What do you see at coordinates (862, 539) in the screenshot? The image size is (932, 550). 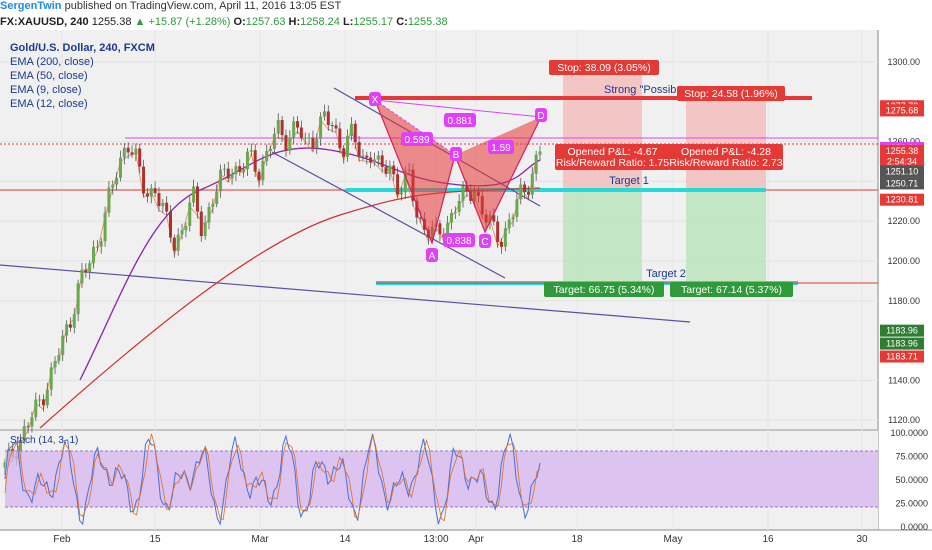 I see `time-tick: 30` at bounding box center [862, 539].